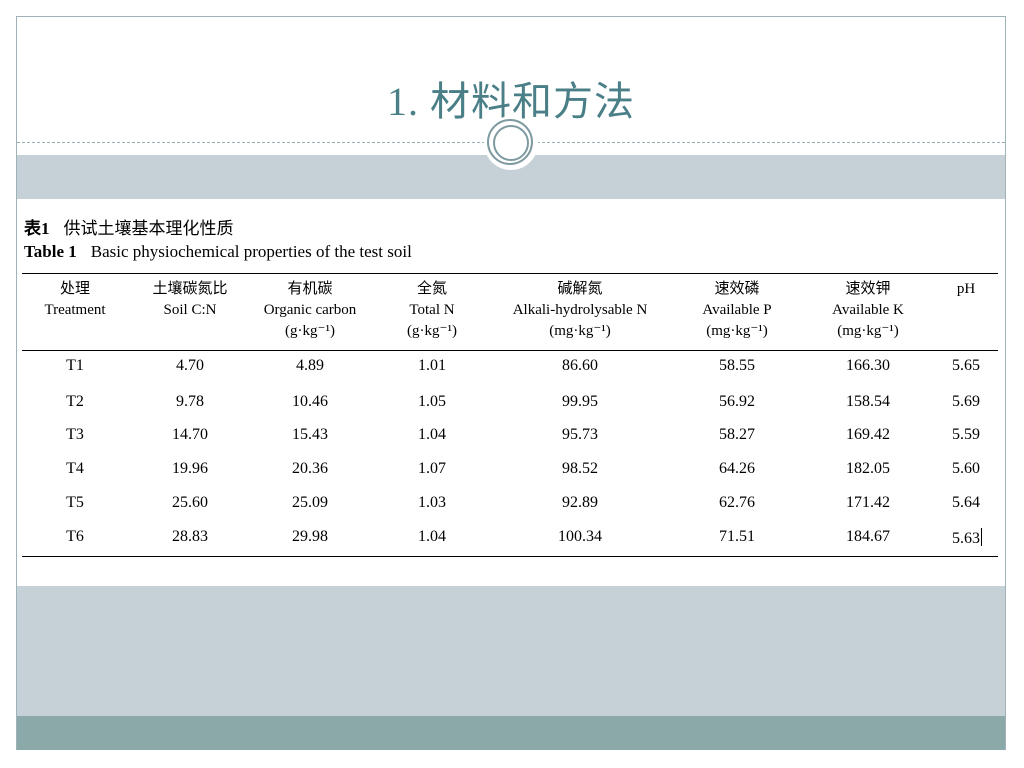 The width and height of the screenshot is (1024, 768). Describe the element at coordinates (580, 289) in the screenshot. I see `header-cn: 碱解氮` at that location.